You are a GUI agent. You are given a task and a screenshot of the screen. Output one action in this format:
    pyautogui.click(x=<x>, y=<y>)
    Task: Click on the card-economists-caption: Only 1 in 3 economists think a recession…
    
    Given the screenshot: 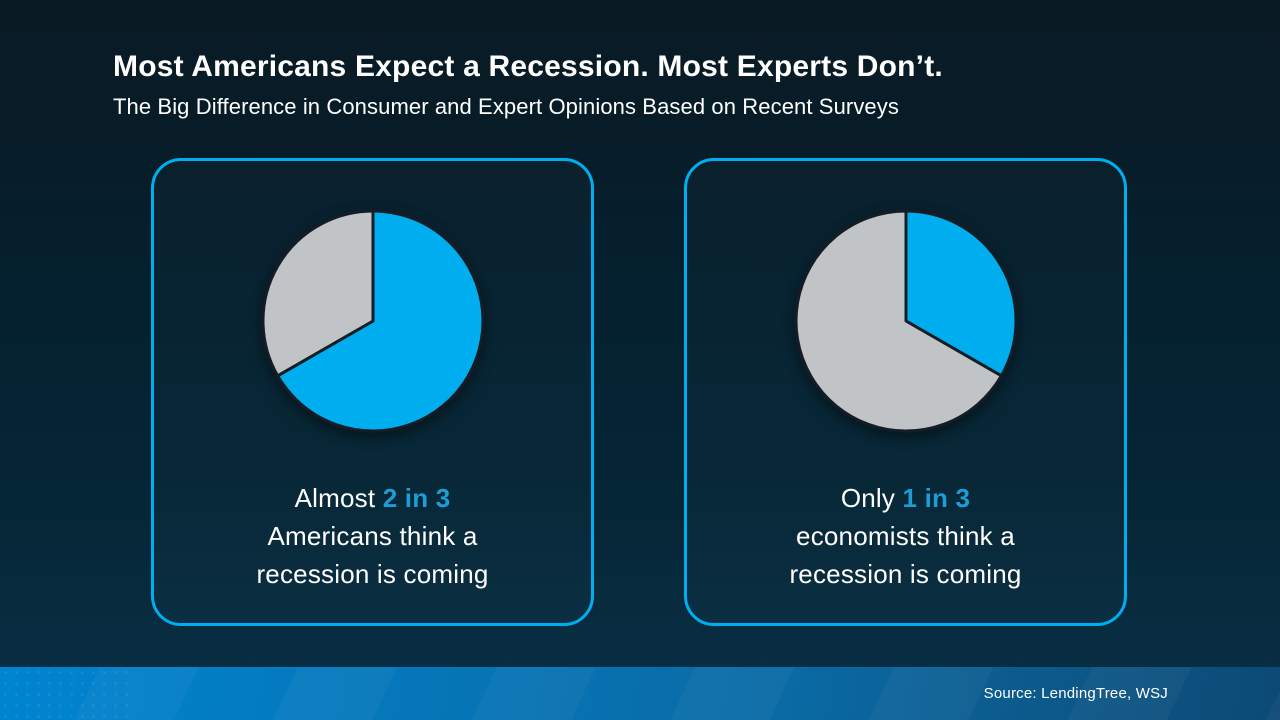 What is the action you would take?
    pyautogui.click(x=905, y=536)
    